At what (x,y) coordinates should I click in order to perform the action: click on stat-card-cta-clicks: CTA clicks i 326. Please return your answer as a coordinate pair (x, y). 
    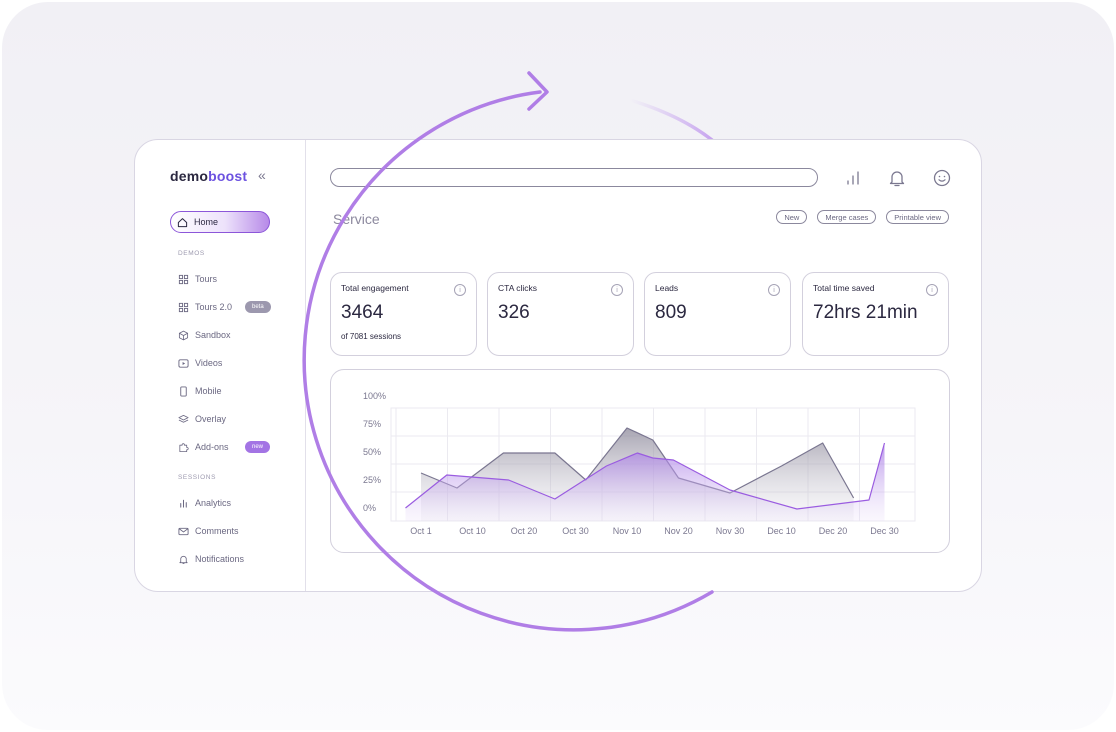
    Looking at the image, I should click on (560, 314).